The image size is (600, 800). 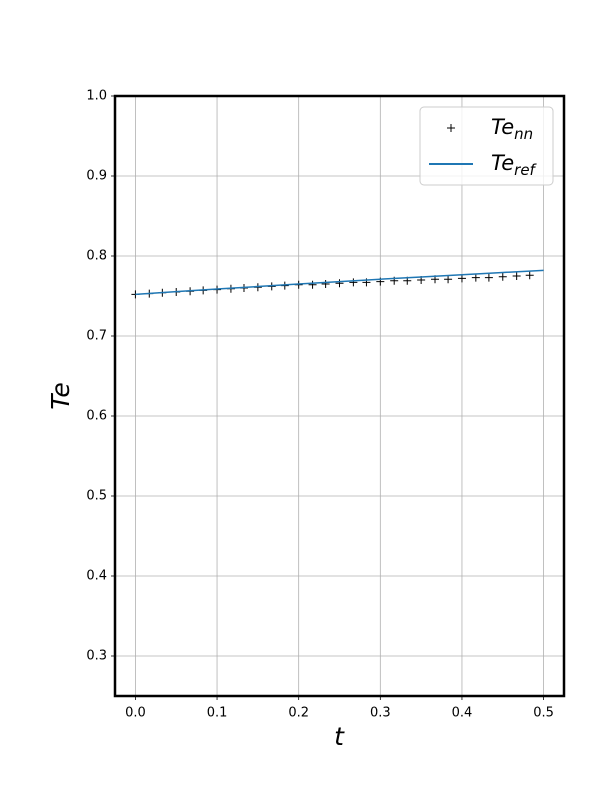 I want to click on x-tick-label: 0.4, so click(x=462, y=713).